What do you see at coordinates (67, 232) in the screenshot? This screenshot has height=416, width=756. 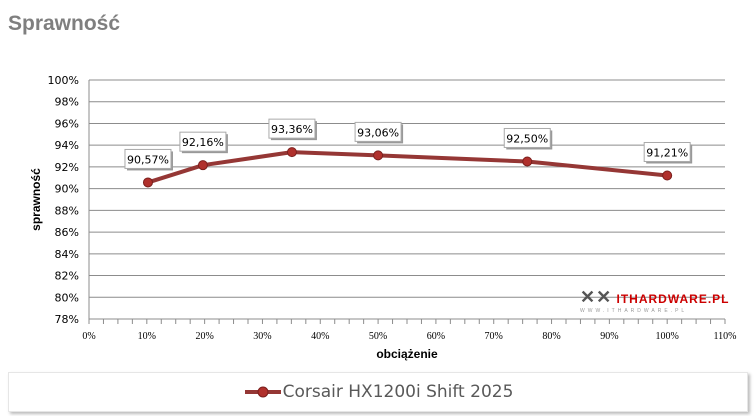 I see `y-tick-label: 86%` at bounding box center [67, 232].